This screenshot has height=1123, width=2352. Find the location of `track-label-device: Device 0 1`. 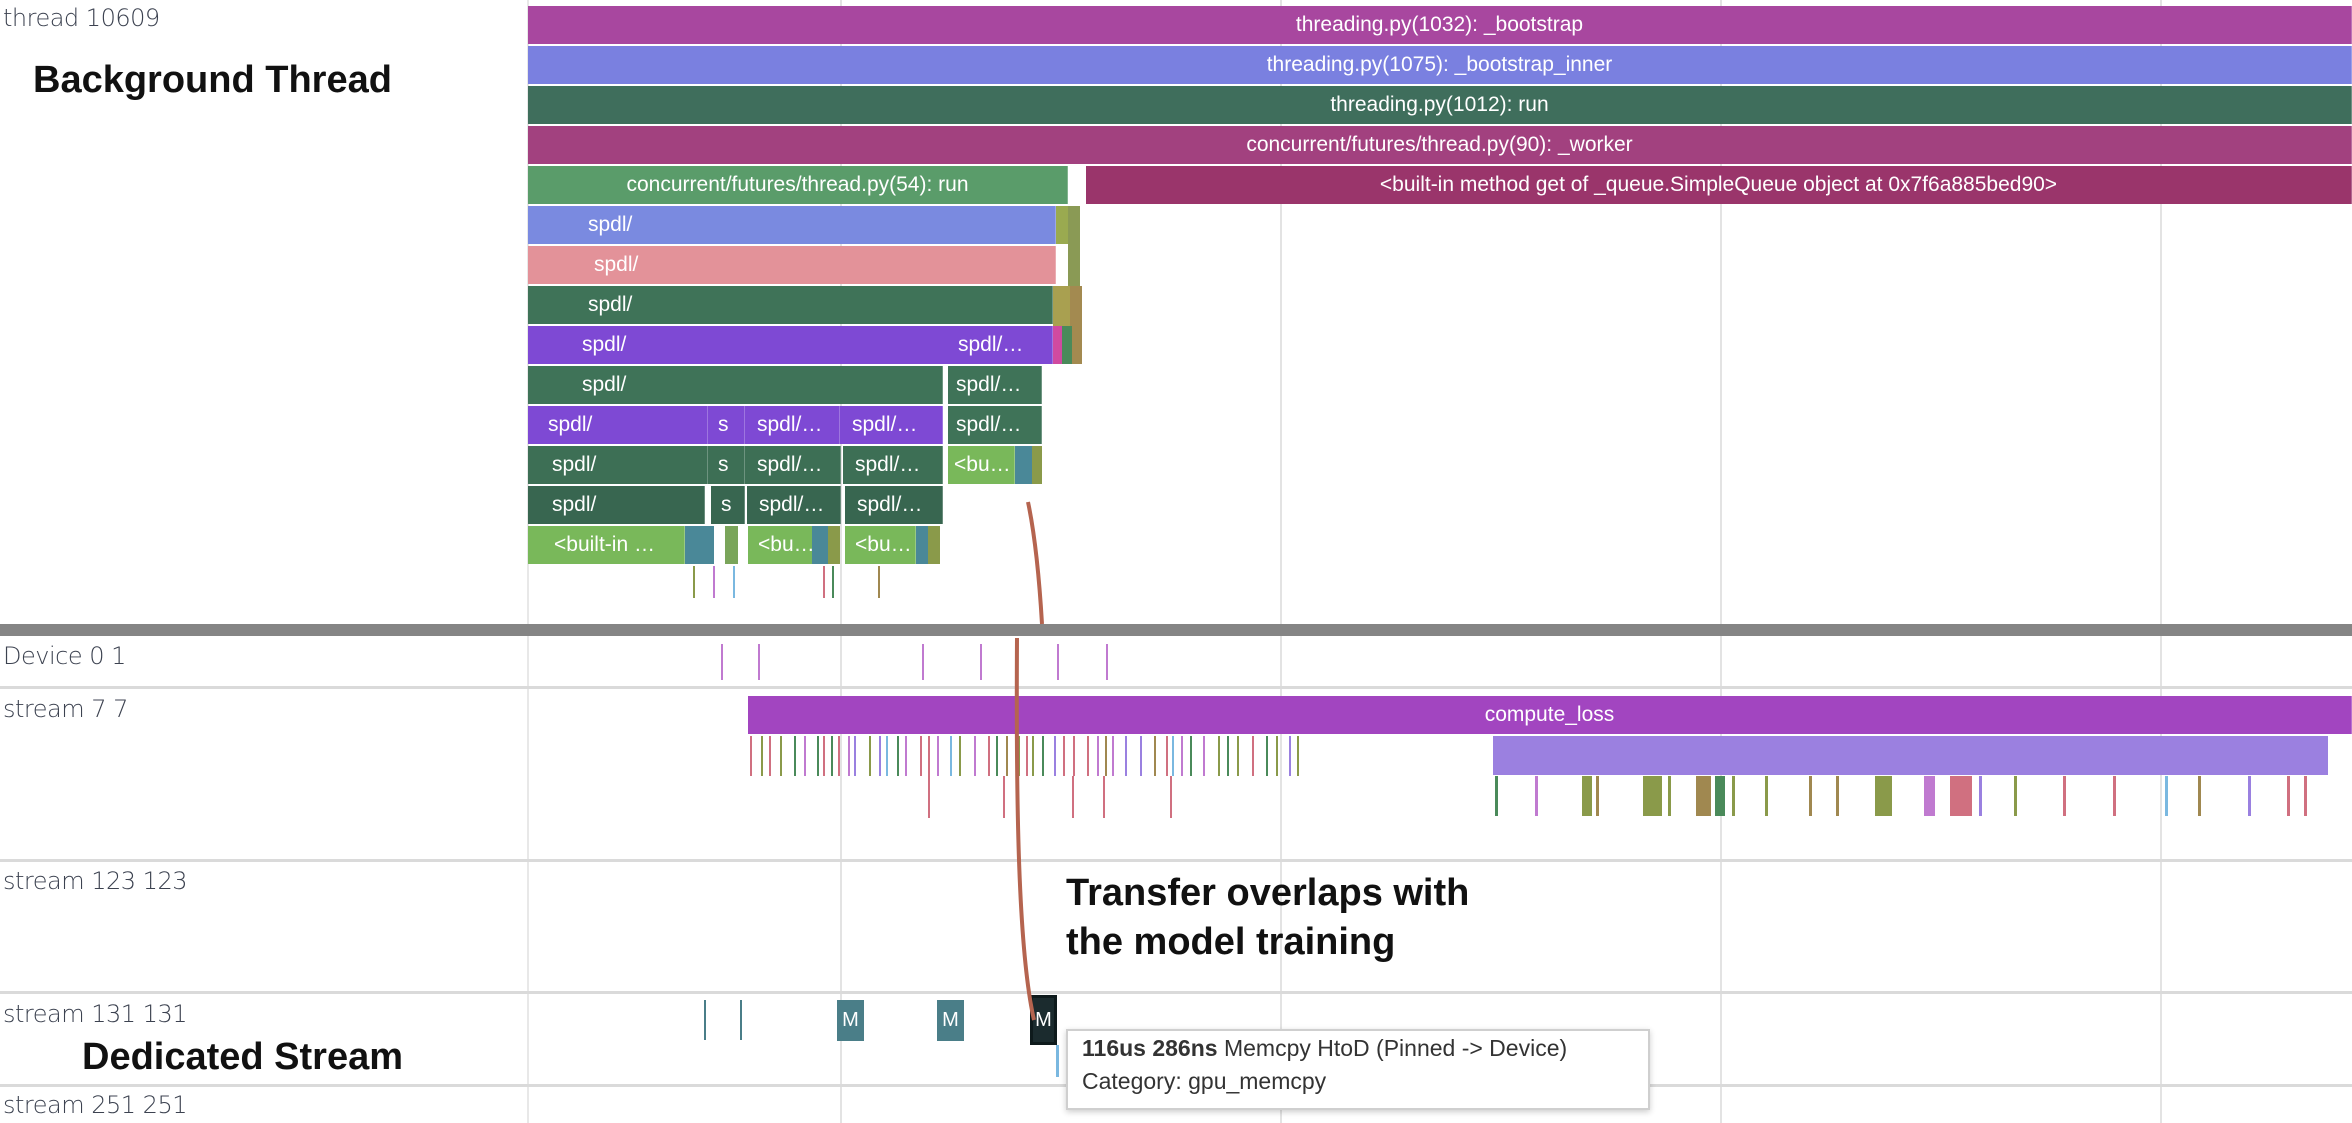

track-label-device: Device 0 1 is located at coordinates (64, 656).